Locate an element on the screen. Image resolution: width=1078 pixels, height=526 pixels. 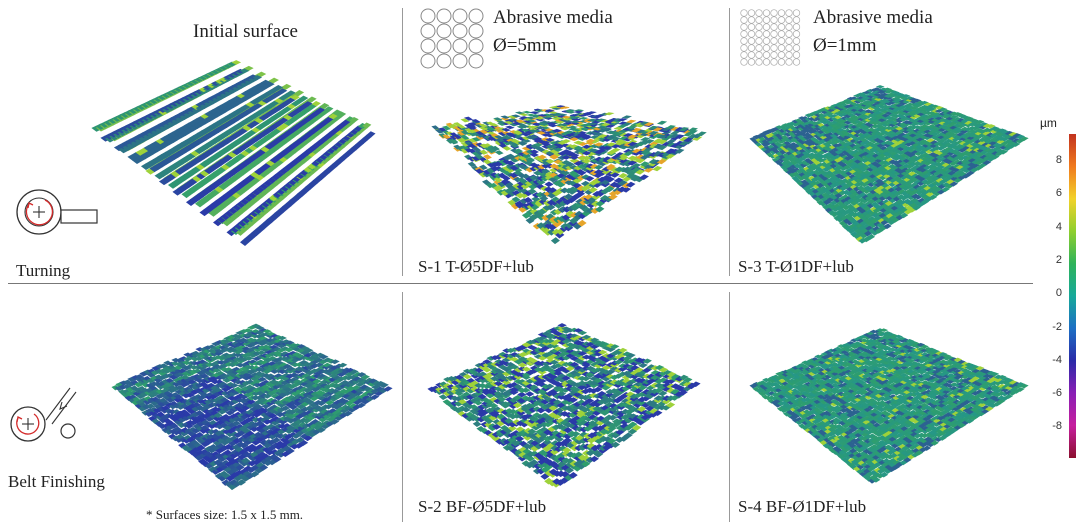
sample-s2-label: S-2 BF-Ø5DF+lub is located at coordinates (482, 506).